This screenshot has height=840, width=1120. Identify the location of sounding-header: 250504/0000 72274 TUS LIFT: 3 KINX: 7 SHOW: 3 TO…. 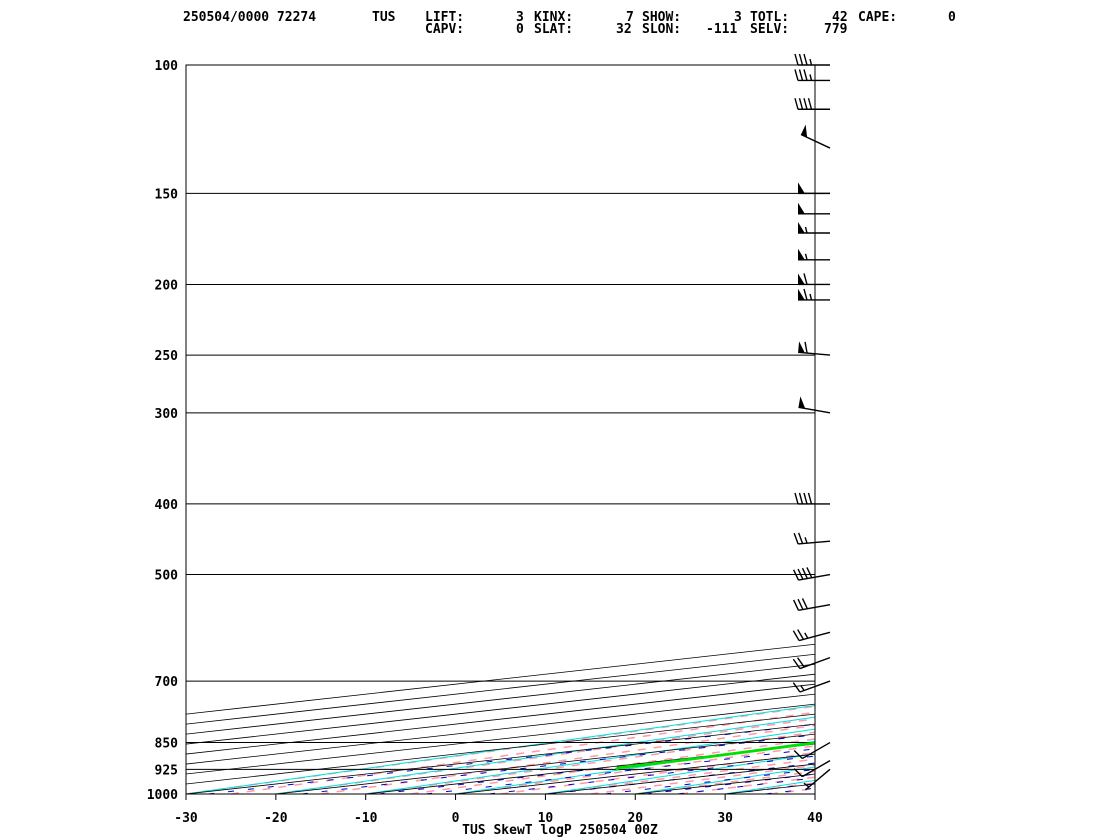
(560, 20).